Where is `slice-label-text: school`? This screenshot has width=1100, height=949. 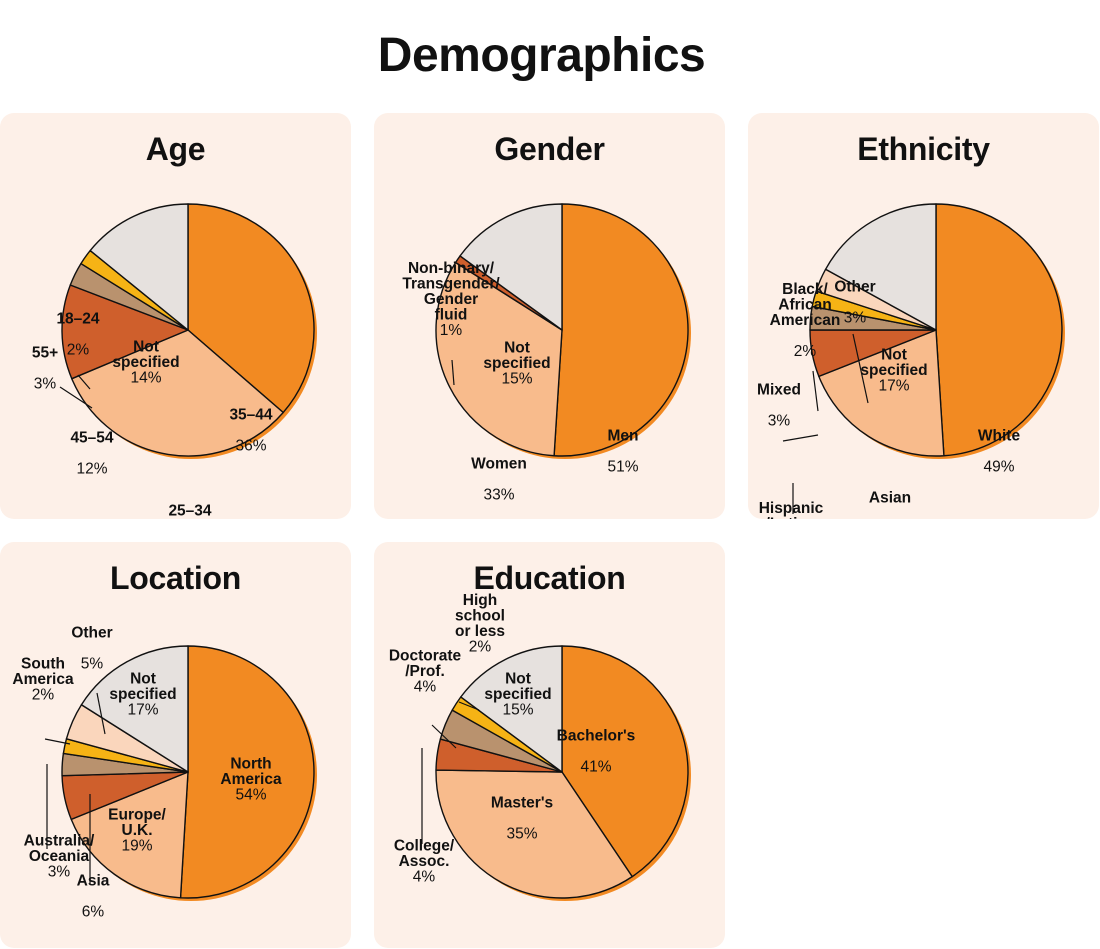
slice-label-text: school is located at coordinates (480, 615).